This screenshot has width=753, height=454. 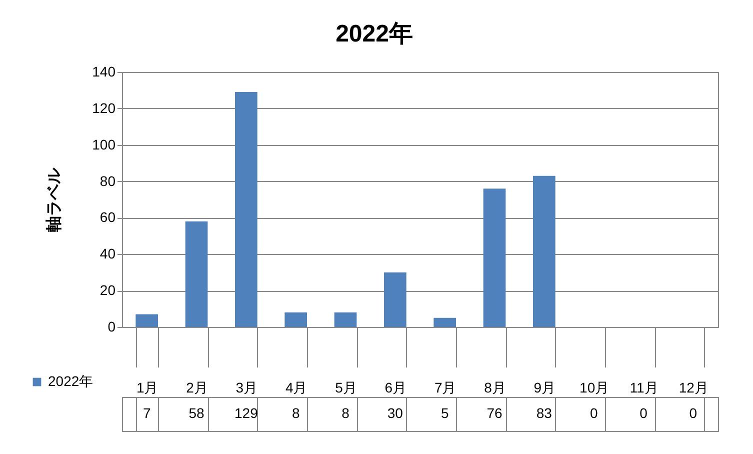 I want to click on x-tick-label: 12月, so click(x=693, y=388).